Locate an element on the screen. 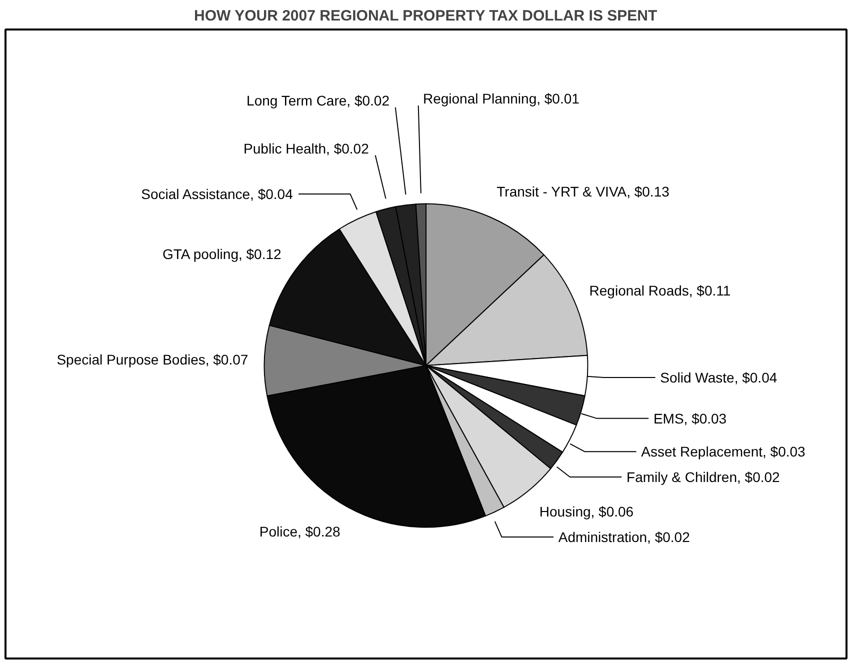 The image size is (851, 663). slice-label: Housing, $0.06 is located at coordinates (586, 512).